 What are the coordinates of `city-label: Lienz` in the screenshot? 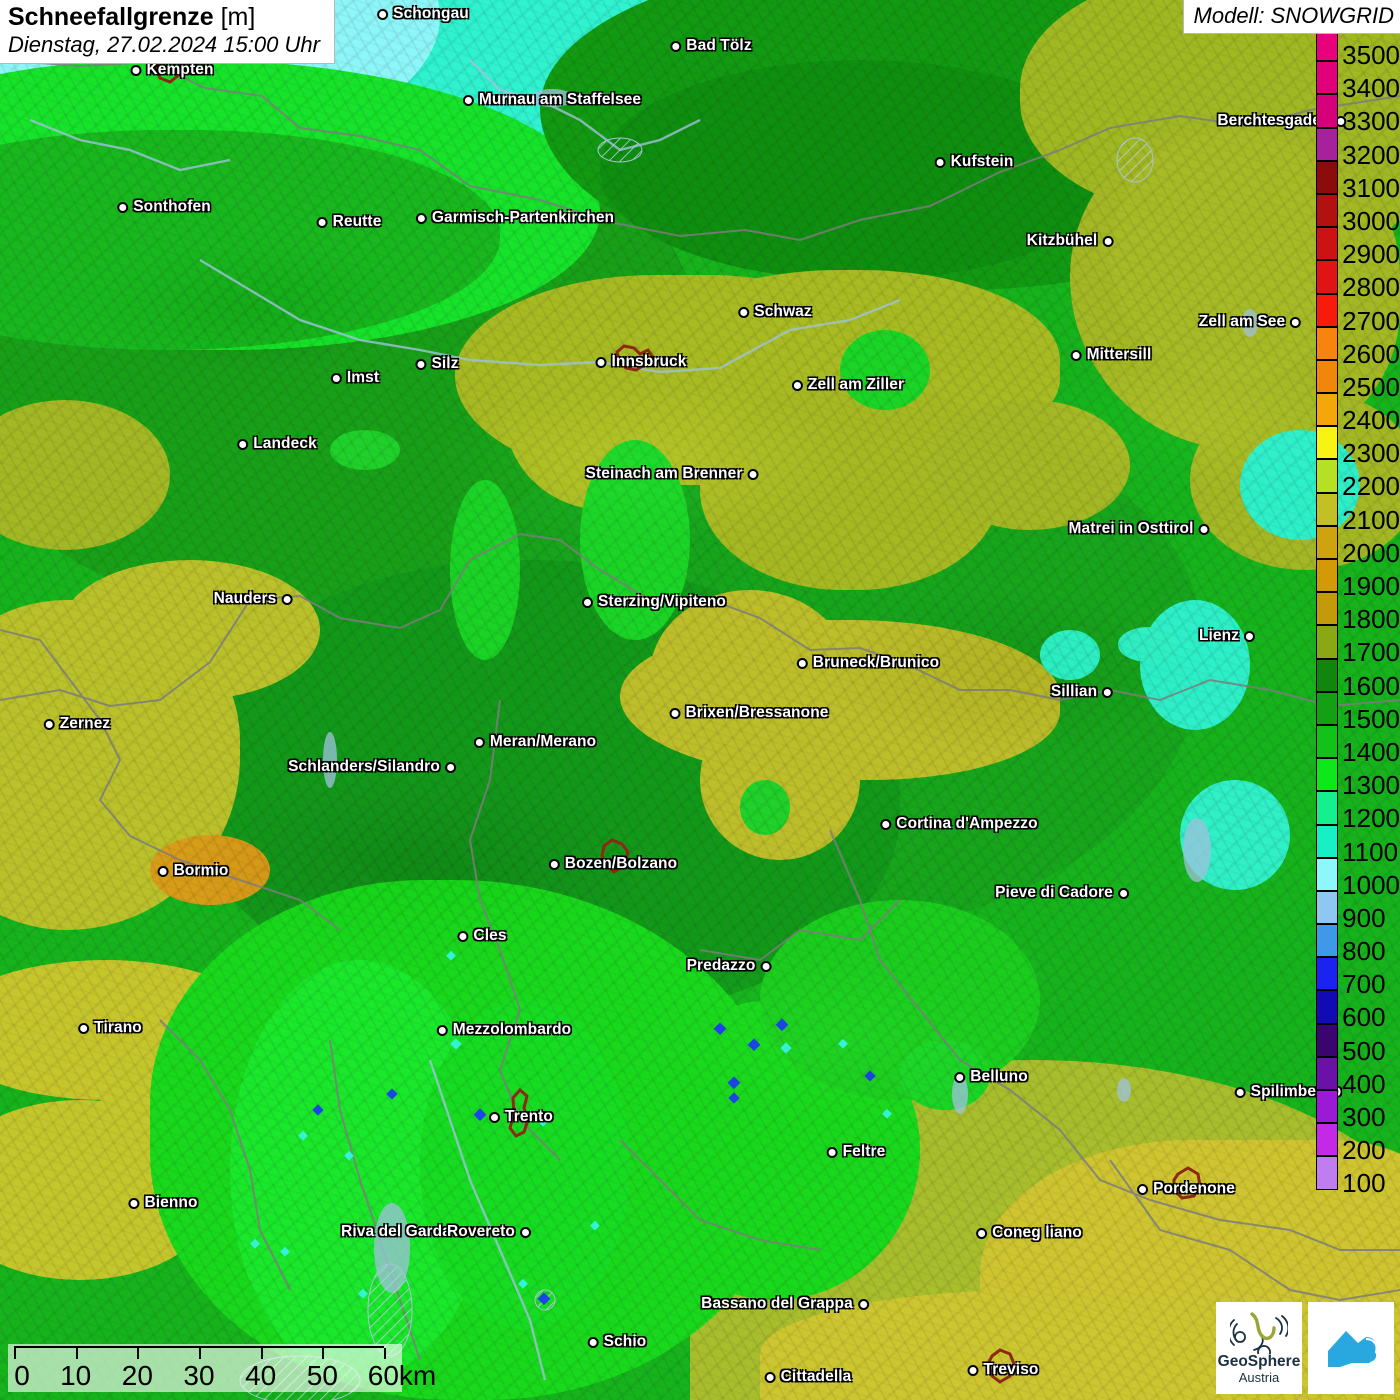 It's located at (1219, 635).